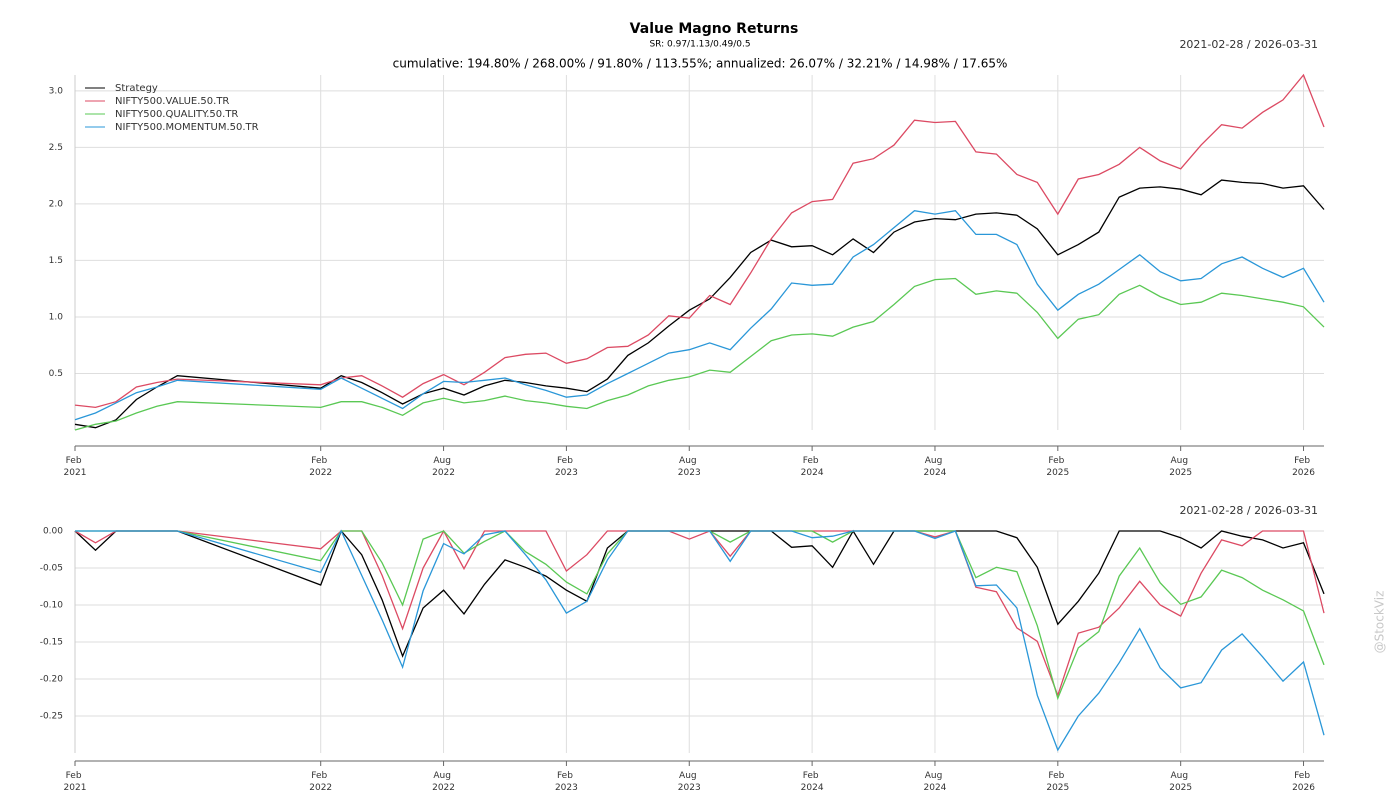 This screenshot has width=1400, height=800. What do you see at coordinates (51, 569) in the screenshot?
I see `y-tick-label: -0.05` at bounding box center [51, 569].